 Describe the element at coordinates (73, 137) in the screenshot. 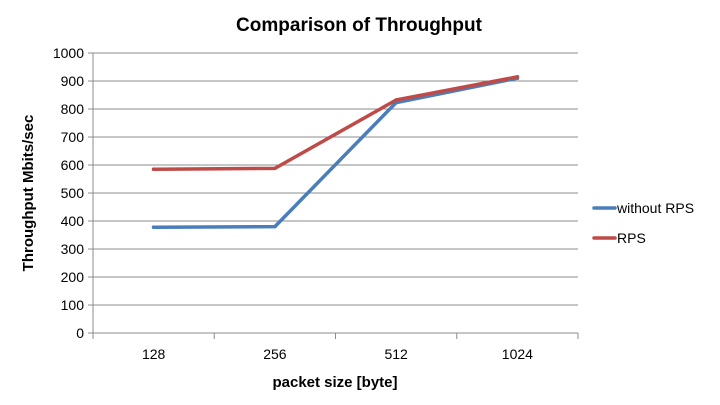

I see `y-tick-label: 700` at that location.